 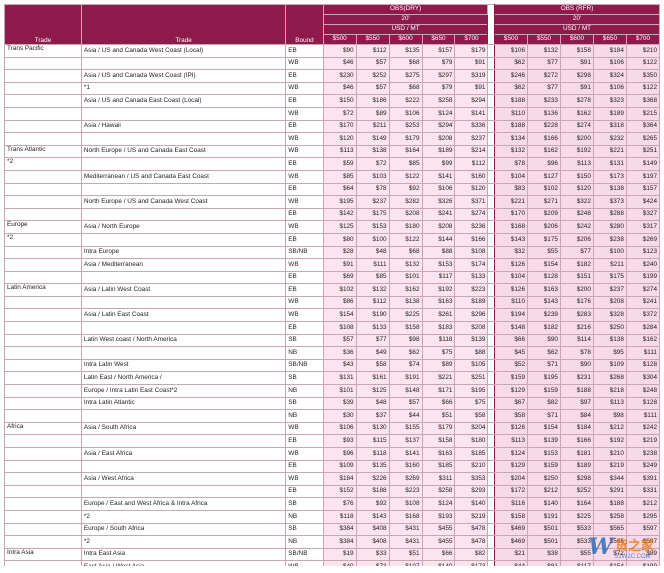 What do you see at coordinates (511, 113) in the screenshot?
I see `rfr-rate-cell: $110` at bounding box center [511, 113].